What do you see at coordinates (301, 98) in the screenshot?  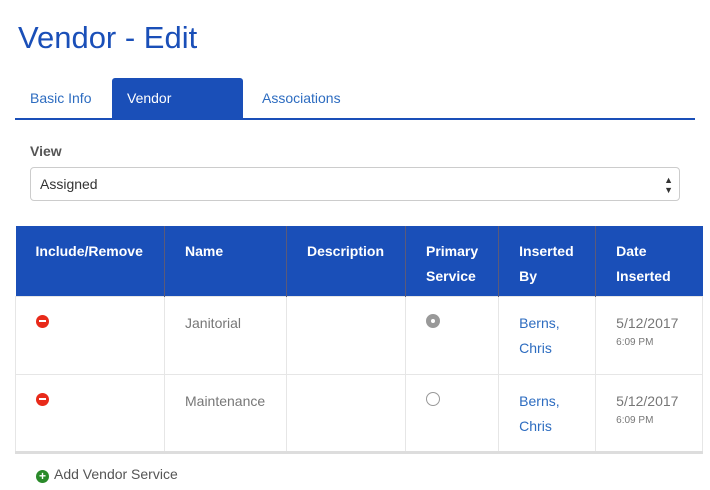 I see `tab-associations: Associations` at bounding box center [301, 98].